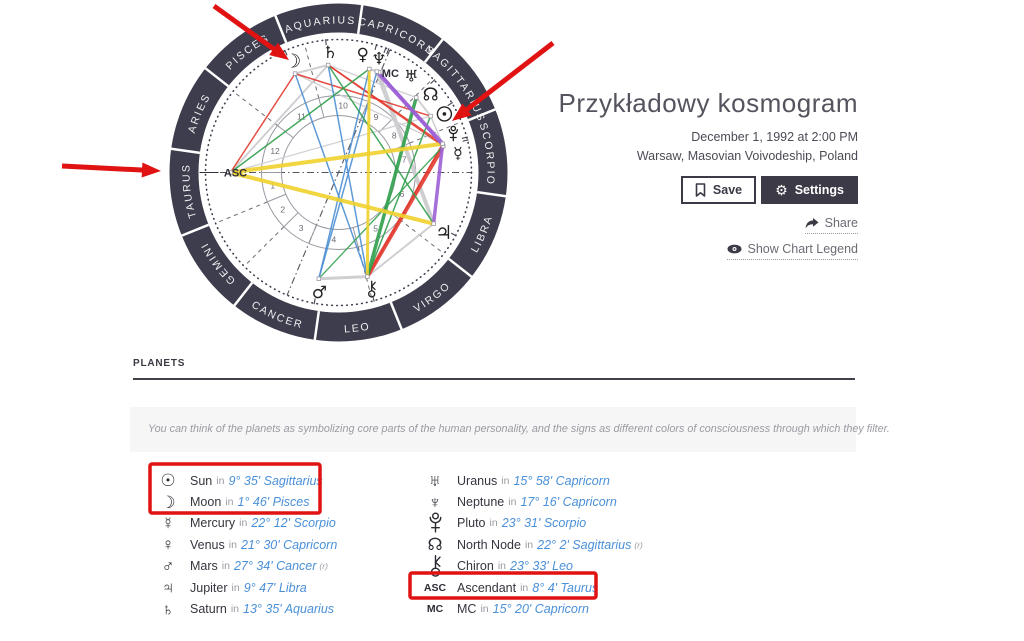 The width and height of the screenshot is (1024, 641). Describe the element at coordinates (442, 143) in the screenshot. I see `aspect-vertex-pluto` at that location.